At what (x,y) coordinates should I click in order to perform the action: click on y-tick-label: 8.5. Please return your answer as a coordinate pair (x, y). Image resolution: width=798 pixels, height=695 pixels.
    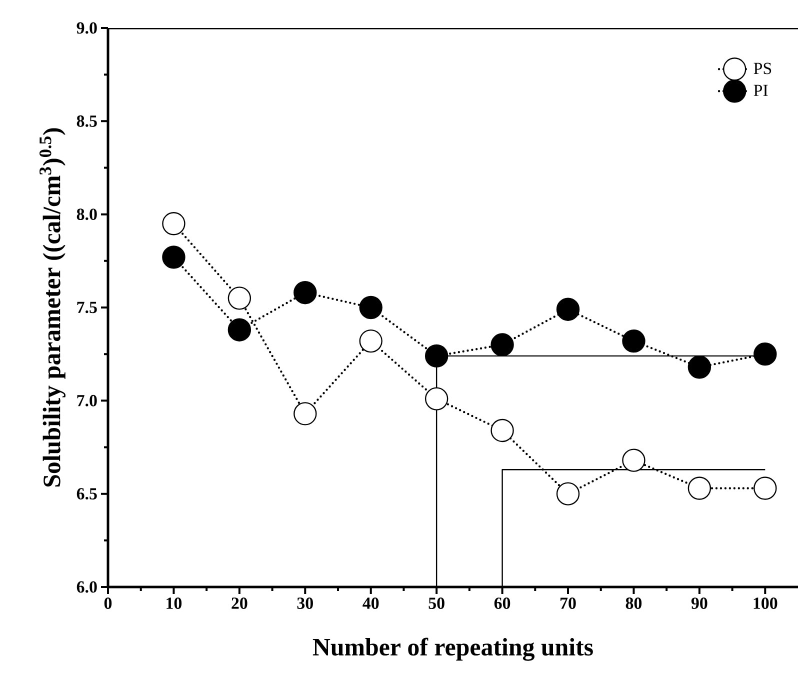
    Looking at the image, I should click on (86, 121).